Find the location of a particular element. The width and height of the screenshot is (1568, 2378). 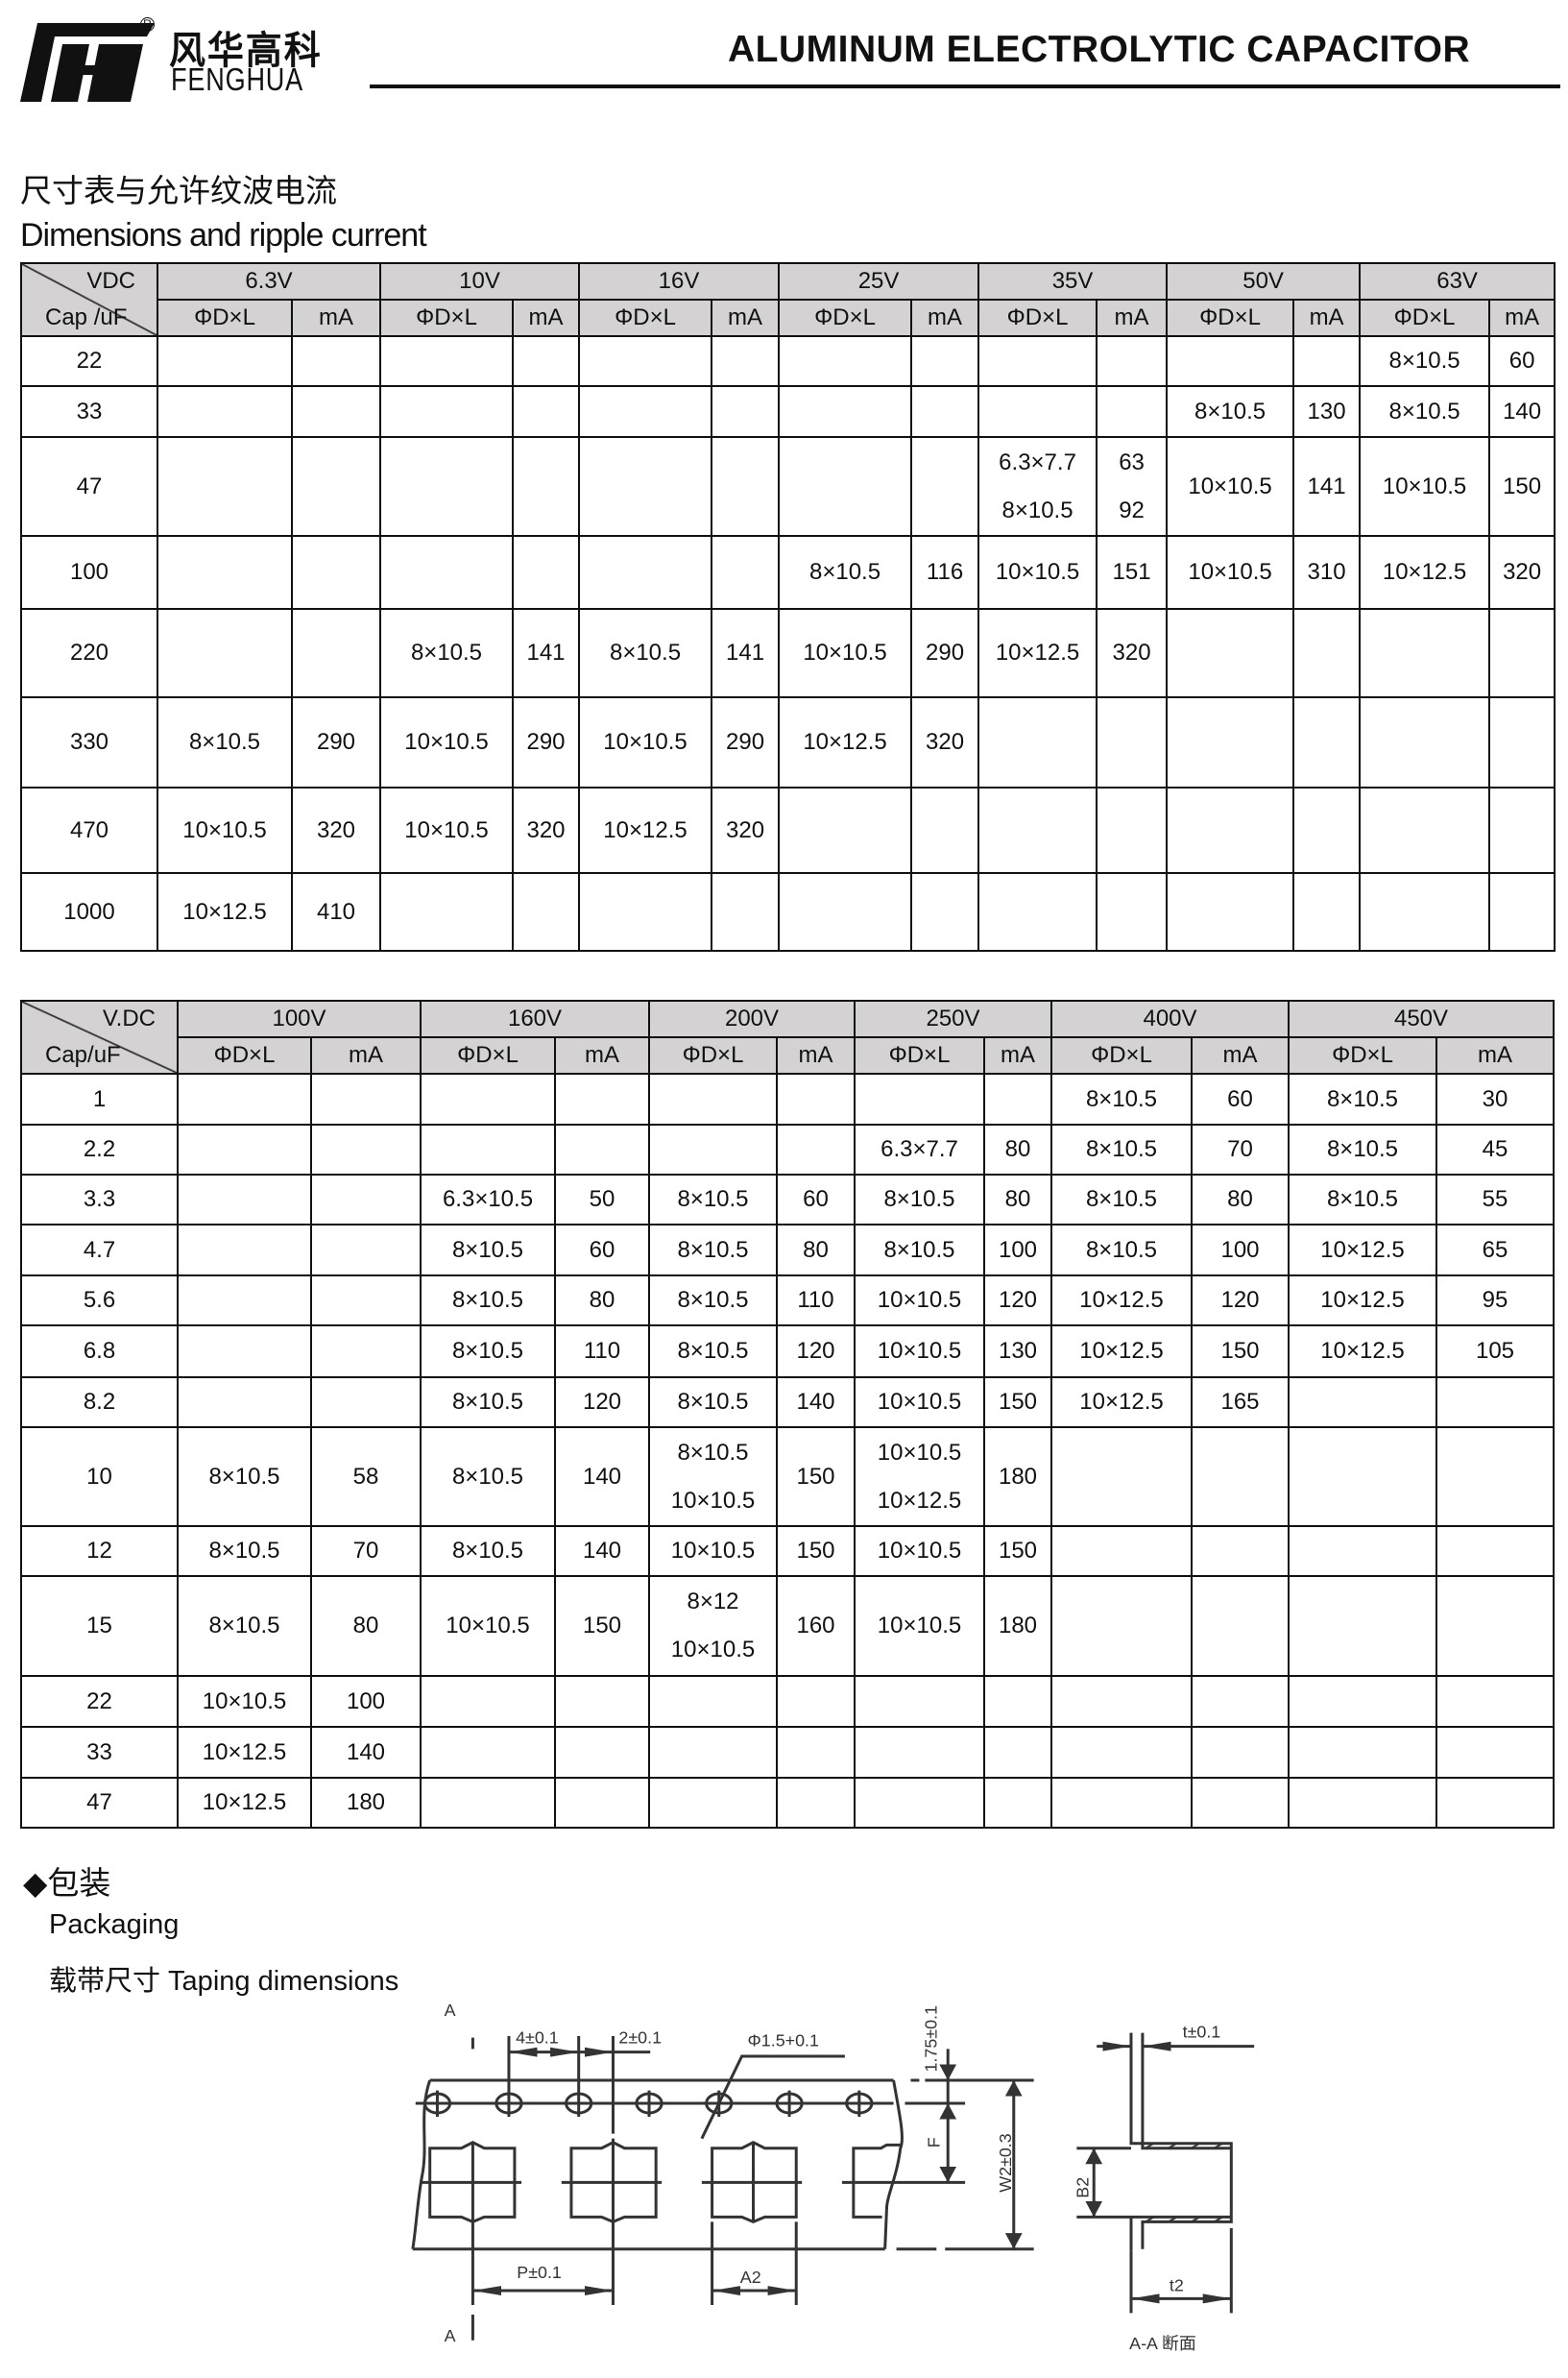

table-row: 33 8×10.5 130 8×10.5 140 is located at coordinates (788, 411).